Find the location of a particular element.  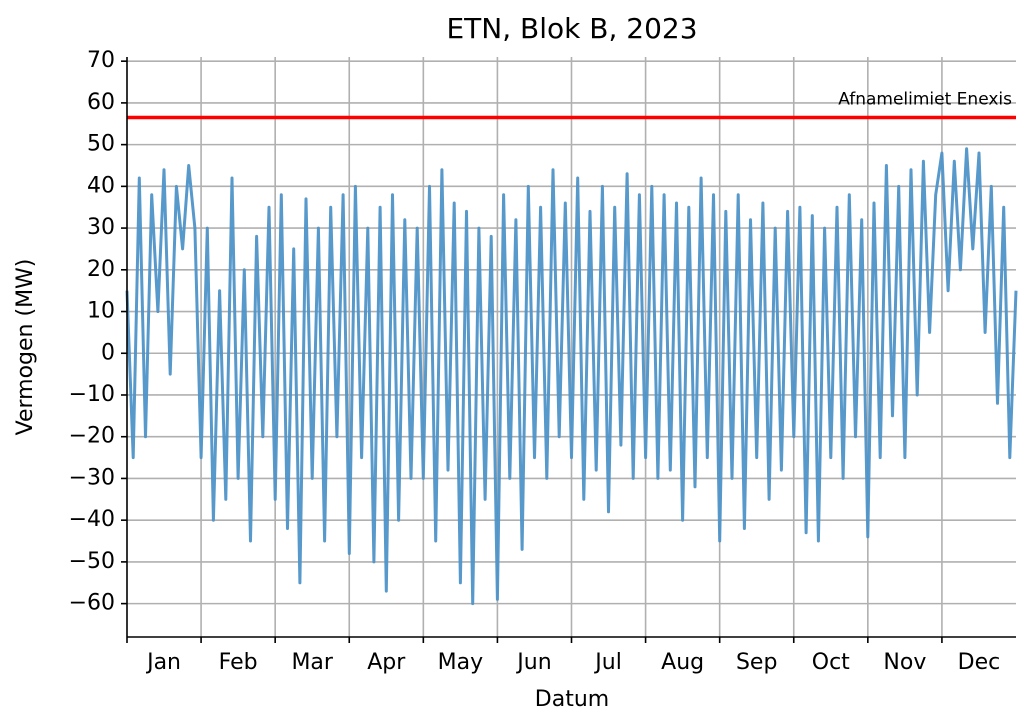

limit-label: Afnamelimiet Enexis is located at coordinates (925, 100).